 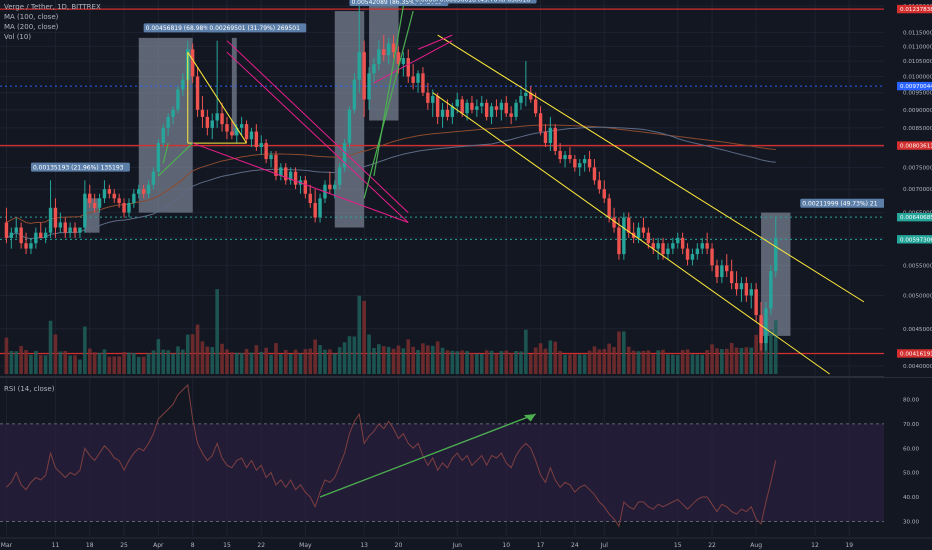 I want to click on time-tick-label: 10, so click(x=506, y=545).